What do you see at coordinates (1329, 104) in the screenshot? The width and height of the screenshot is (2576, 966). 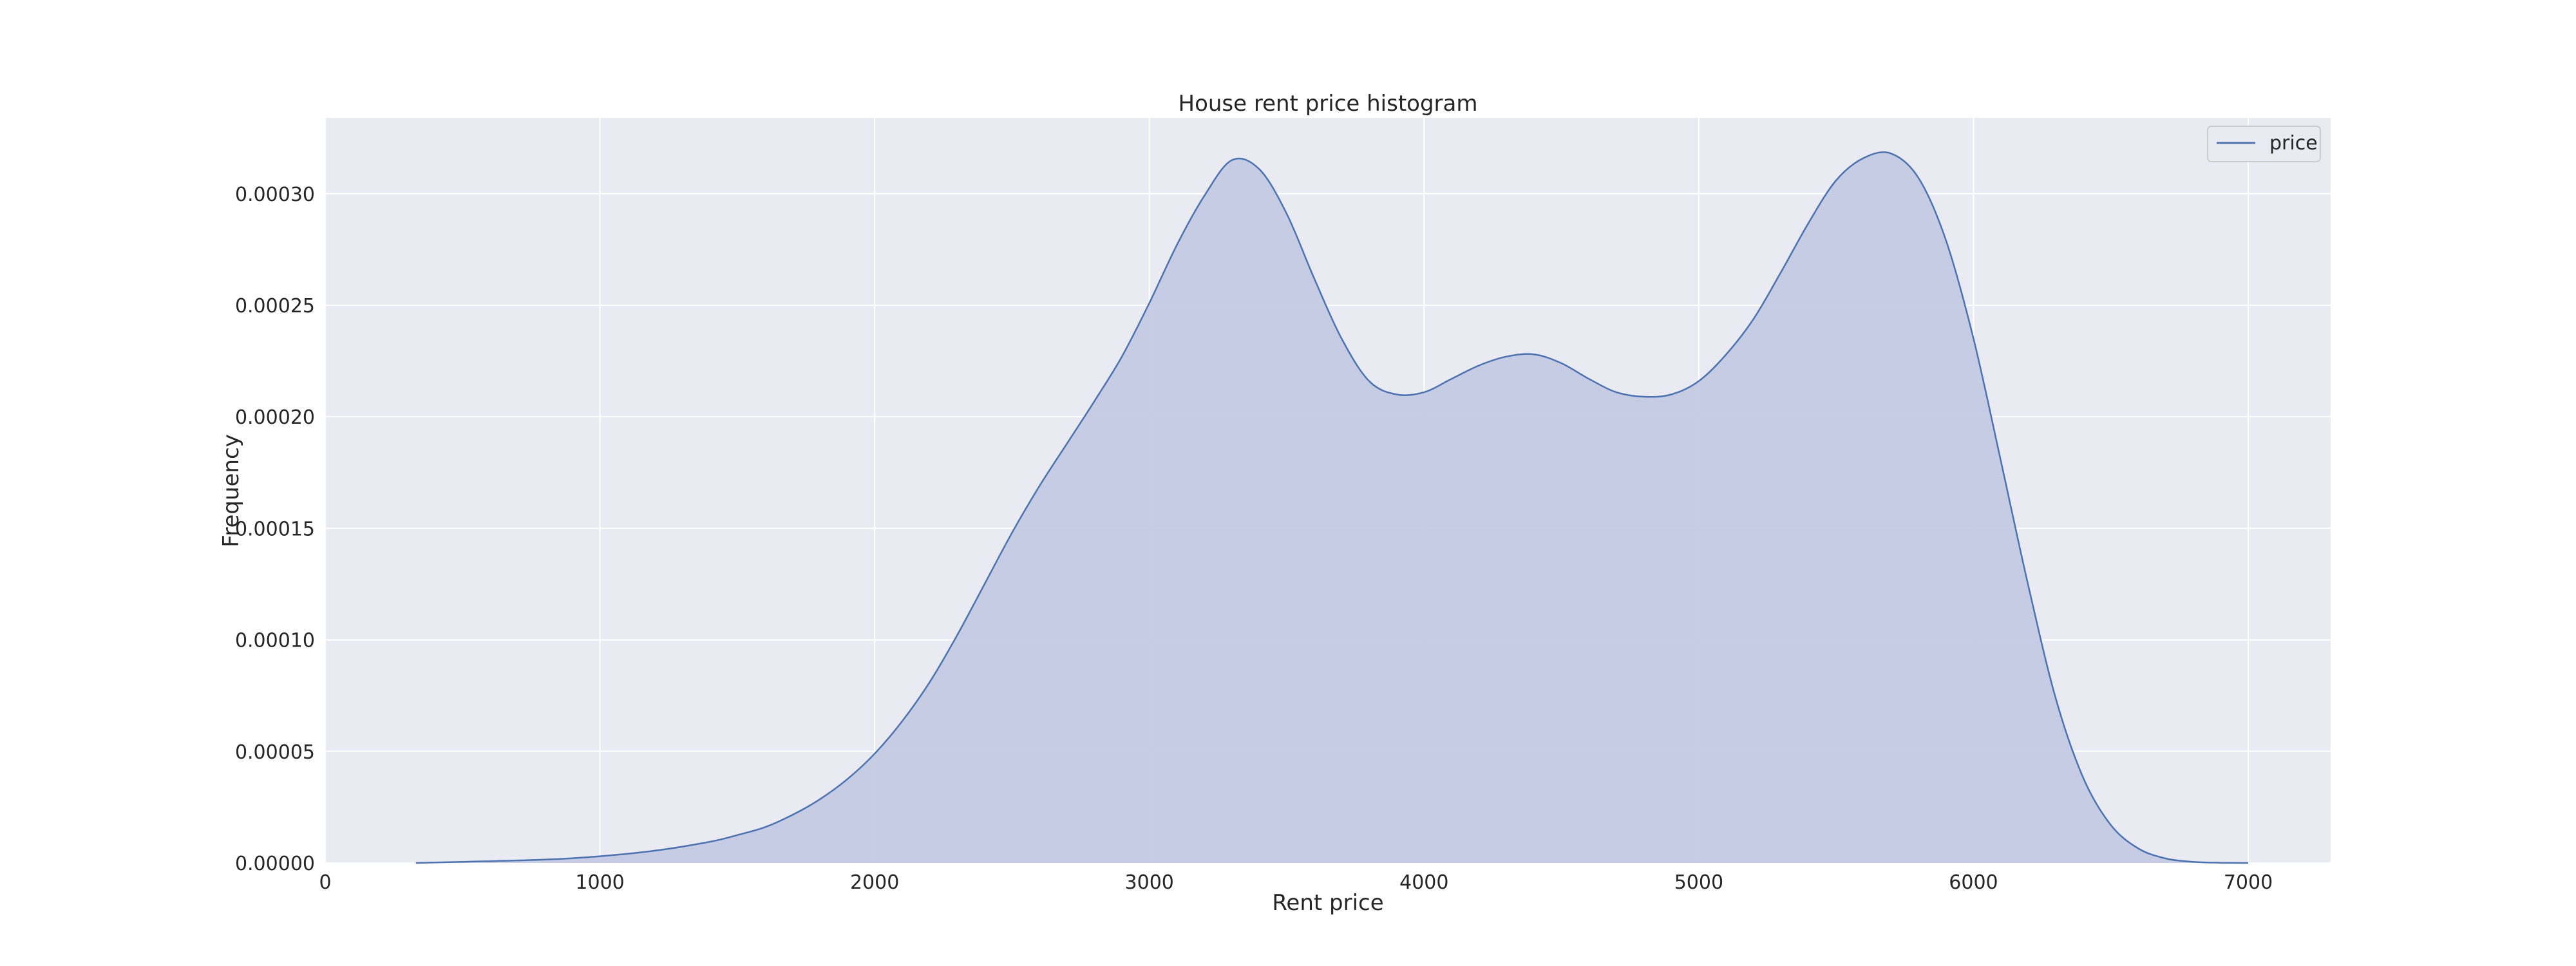 I see `chart-title: House rent price histogram` at bounding box center [1329, 104].